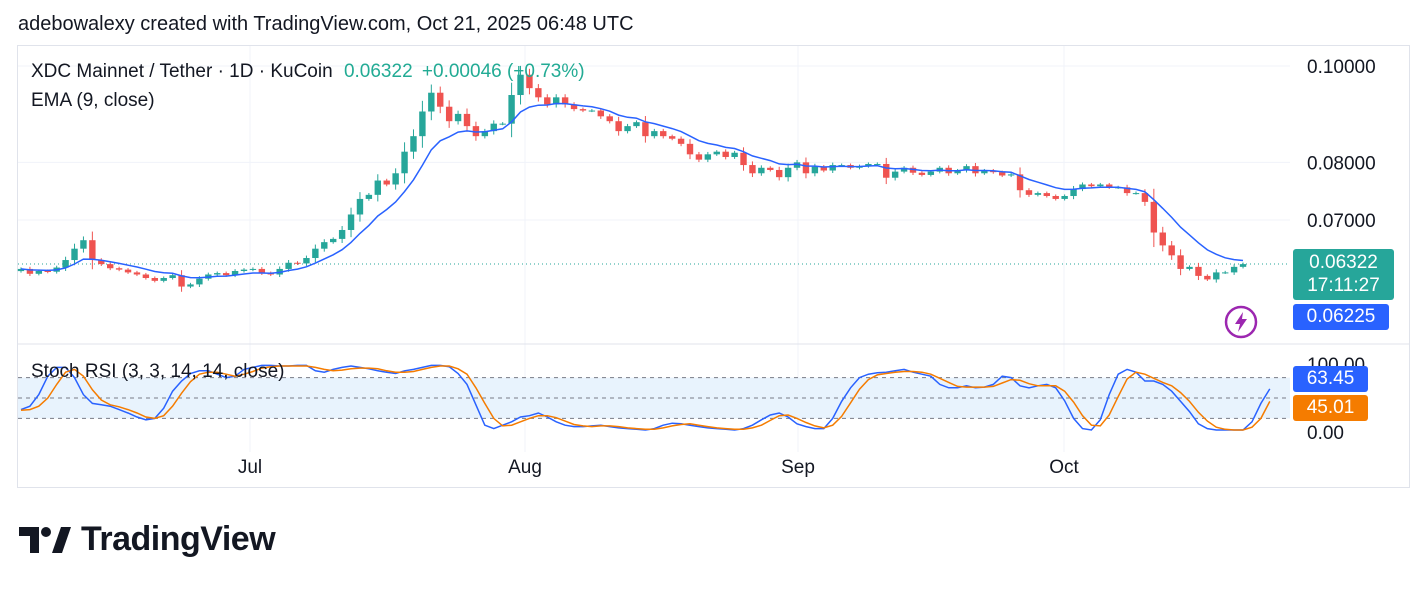 The height and width of the screenshot is (591, 1428). What do you see at coordinates (158, 371) in the screenshot?
I see `stoch-legend: Stoch RSI (3, 3, 14, 14, close)` at bounding box center [158, 371].